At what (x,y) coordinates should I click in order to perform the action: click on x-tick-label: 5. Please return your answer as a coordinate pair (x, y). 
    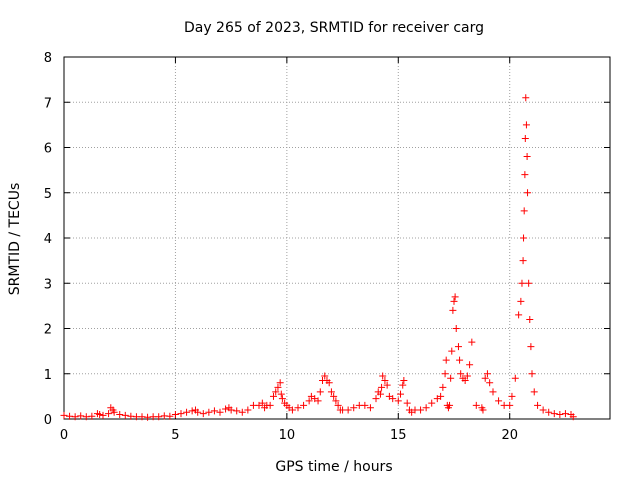
    Looking at the image, I should click on (175, 435).